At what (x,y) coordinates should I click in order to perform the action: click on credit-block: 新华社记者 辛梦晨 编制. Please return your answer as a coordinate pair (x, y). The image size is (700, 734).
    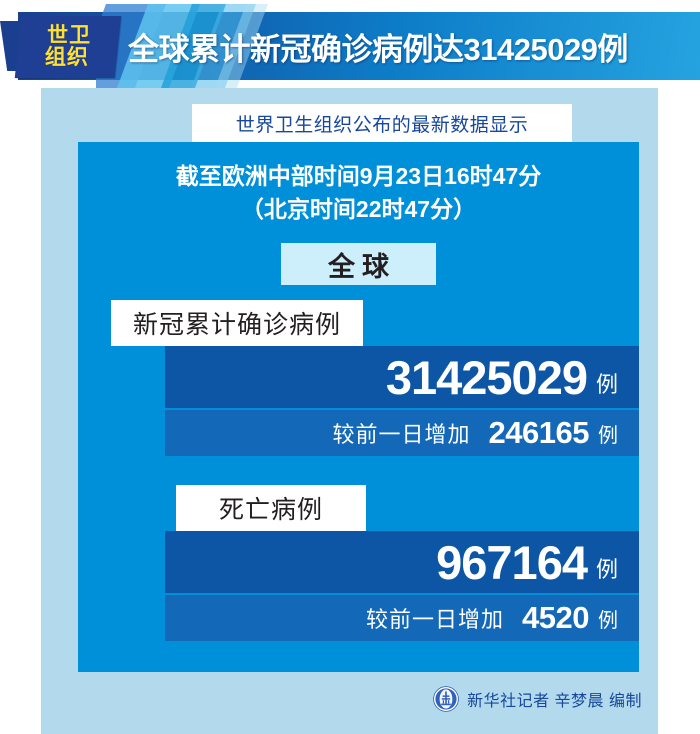
    Looking at the image, I should click on (537, 699).